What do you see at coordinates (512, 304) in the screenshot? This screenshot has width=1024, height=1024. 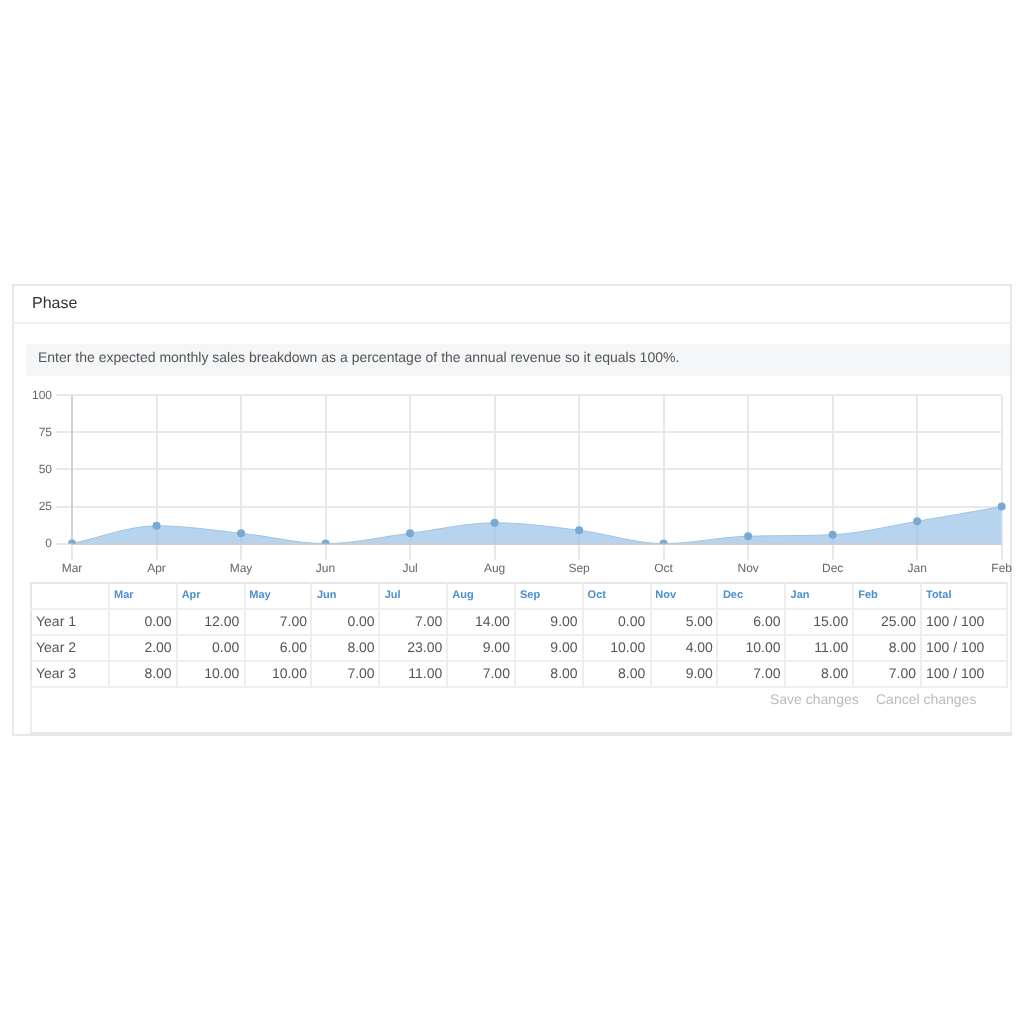 I see `chart-title: Phase` at bounding box center [512, 304].